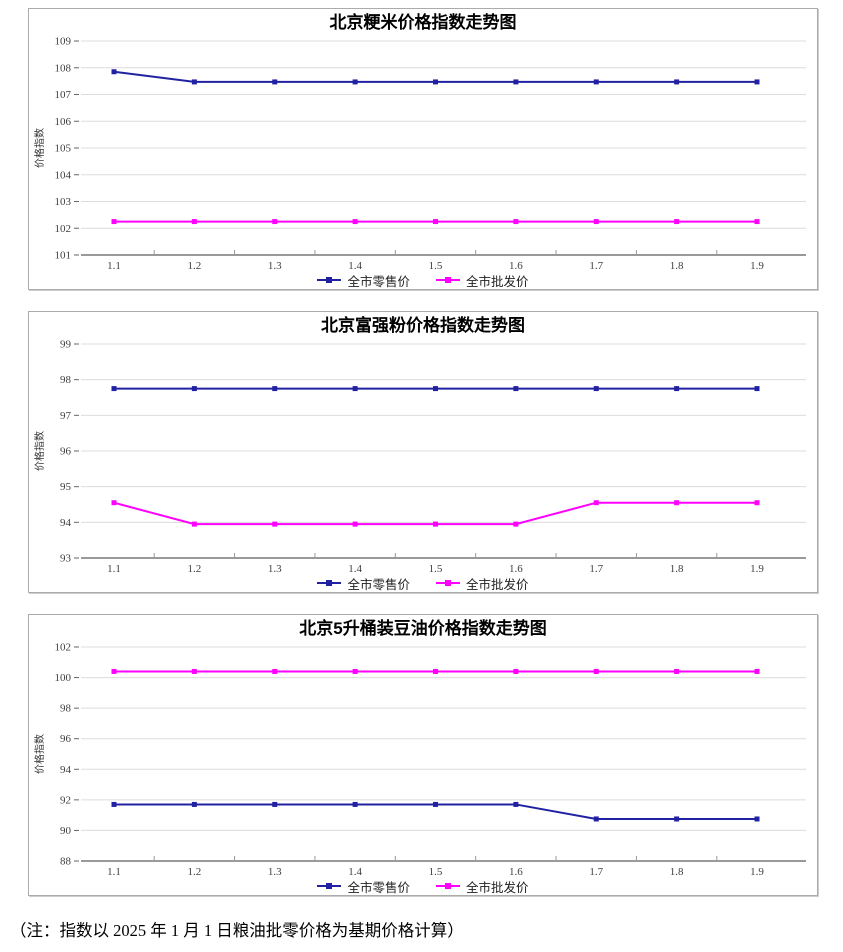 This screenshot has width=843, height=952. Describe the element at coordinates (423, 325) in the screenshot. I see `chart-title: 北京富强粉价格指数走势图` at that location.